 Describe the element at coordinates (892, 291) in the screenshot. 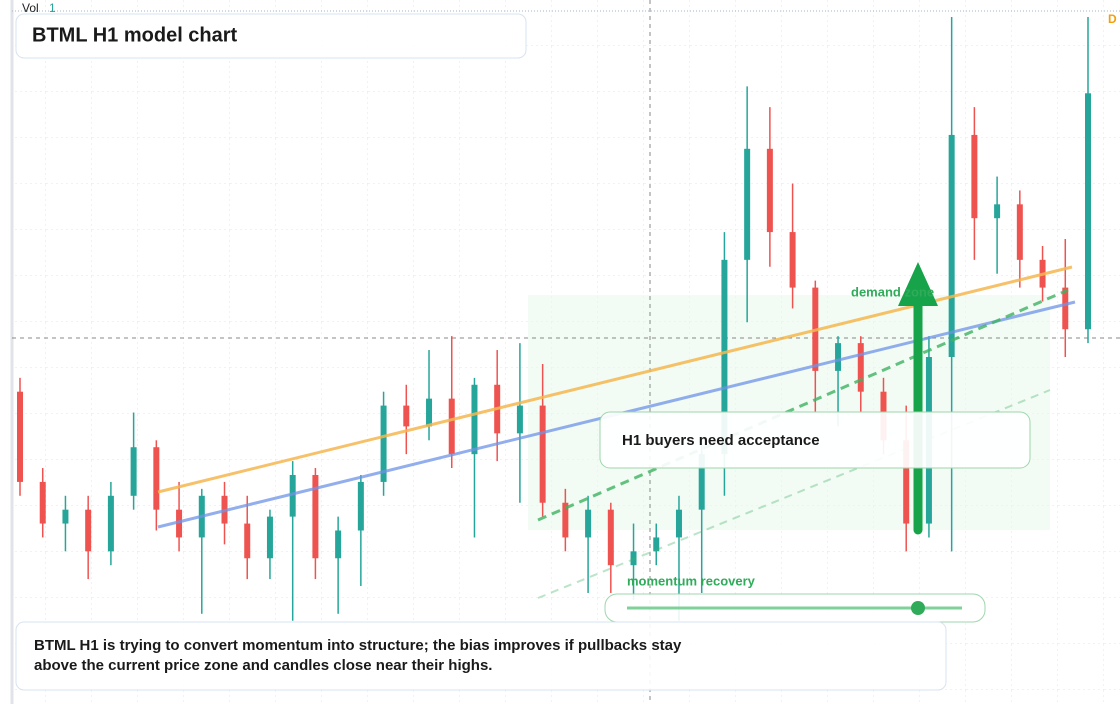

I see `zone-label: demand zone` at that location.